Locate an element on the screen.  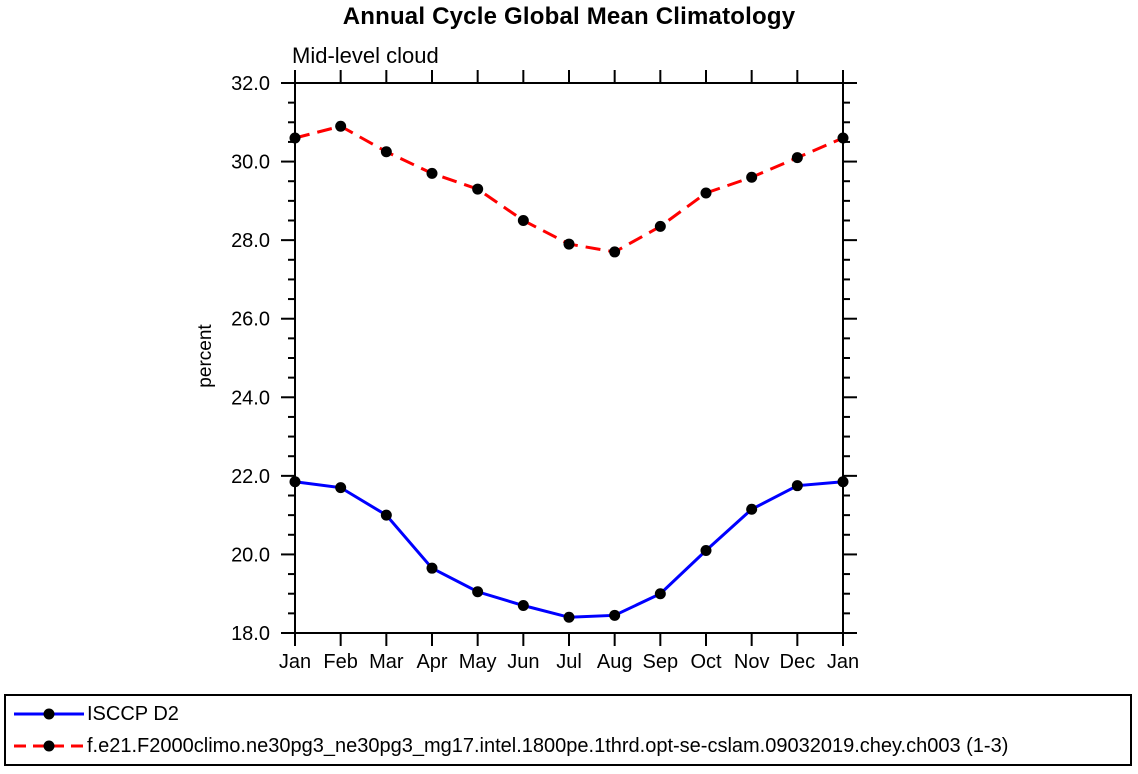
svg-text: Nov is located at coordinates (752, 662).